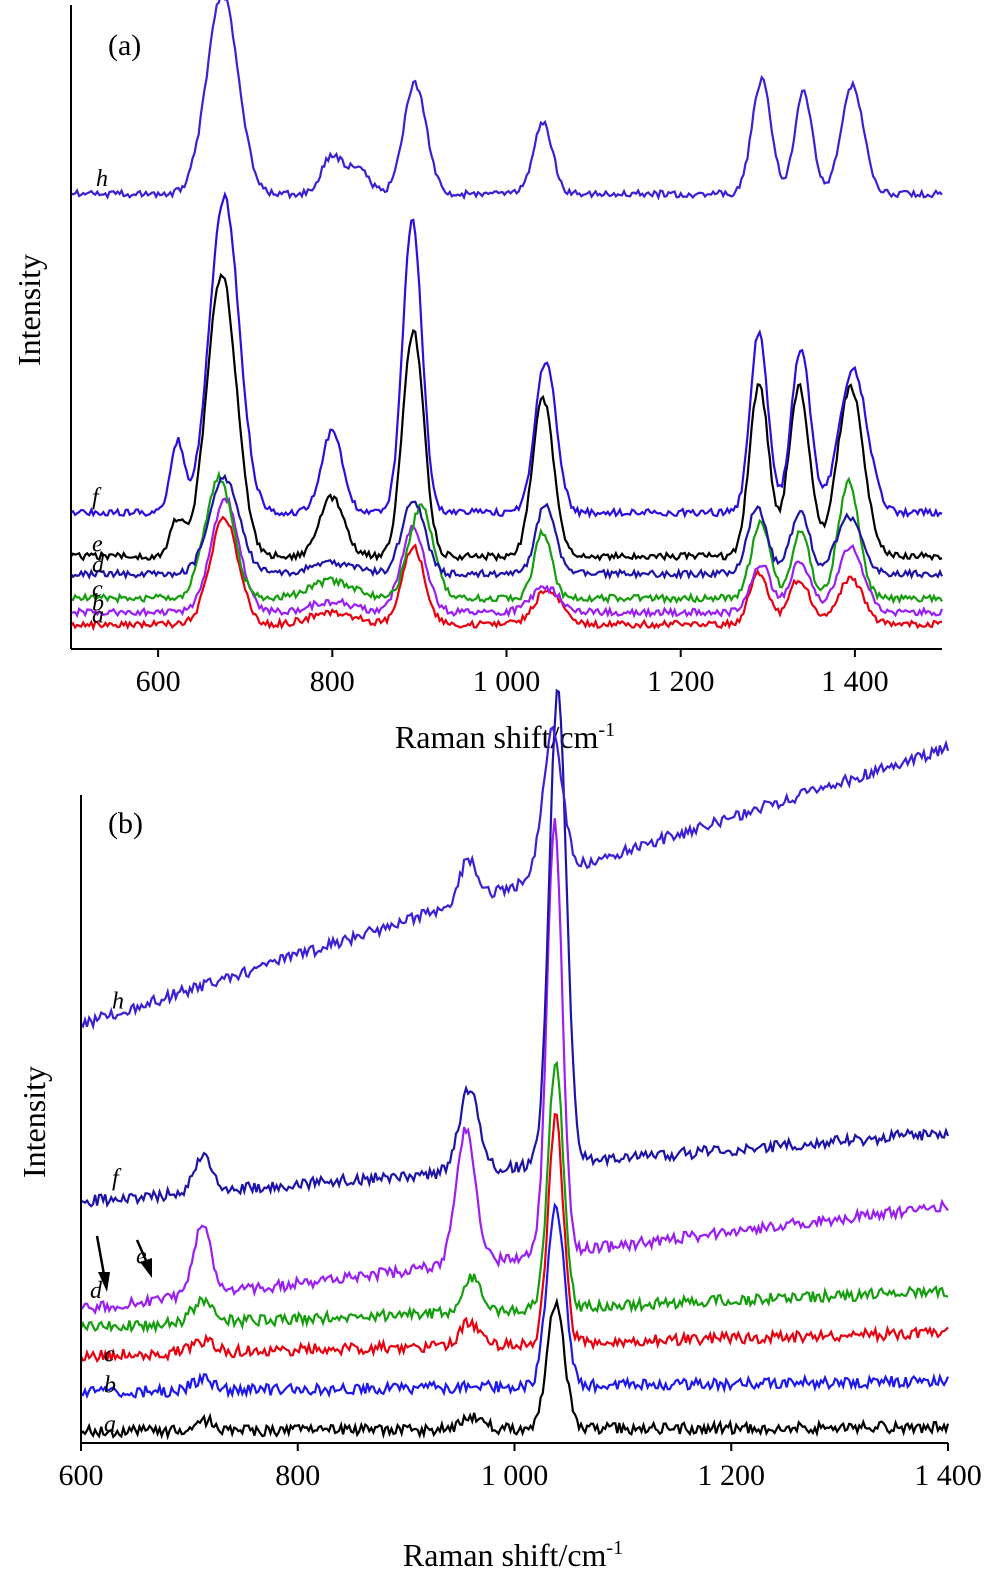 This screenshot has height=1577, width=1000. What do you see at coordinates (125, 823) in the screenshot?
I see `panel-b-label: (b)` at bounding box center [125, 823].